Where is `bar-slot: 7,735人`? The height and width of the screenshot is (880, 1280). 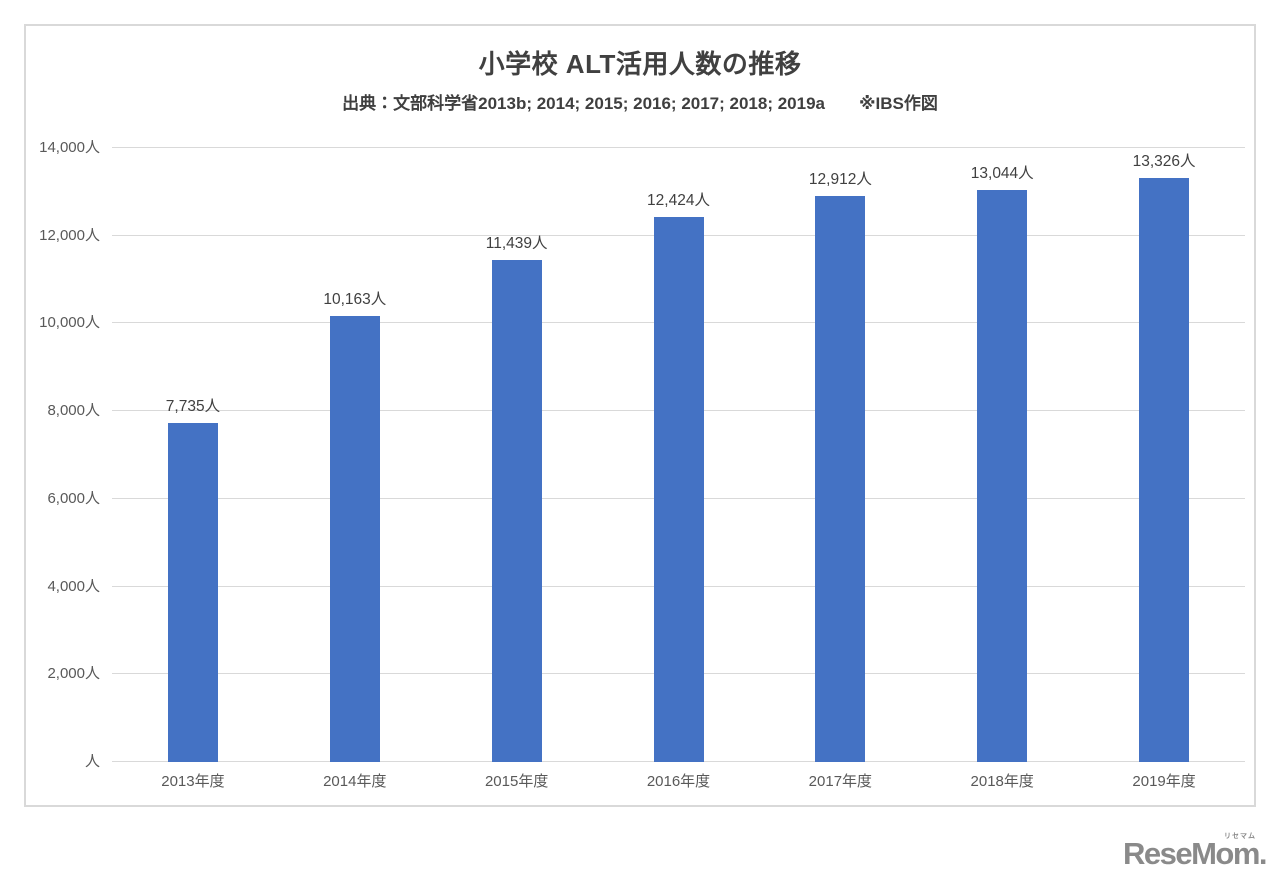
bar-slot: 7,735人 is located at coordinates (193, 455).